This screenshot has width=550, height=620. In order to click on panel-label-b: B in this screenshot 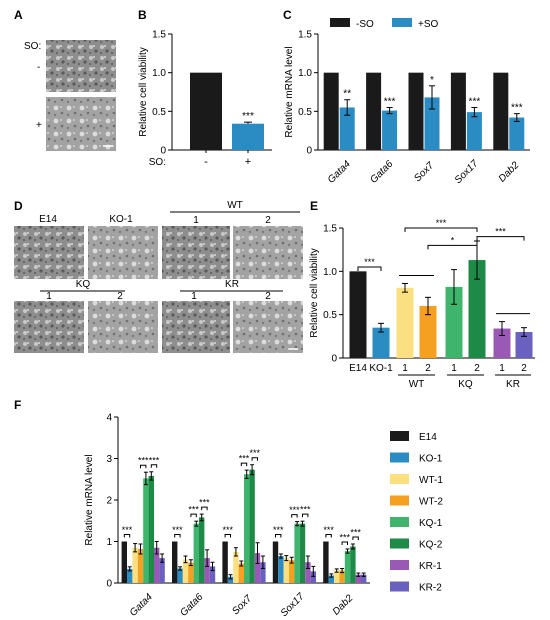, I will do `click(142, 15)`.